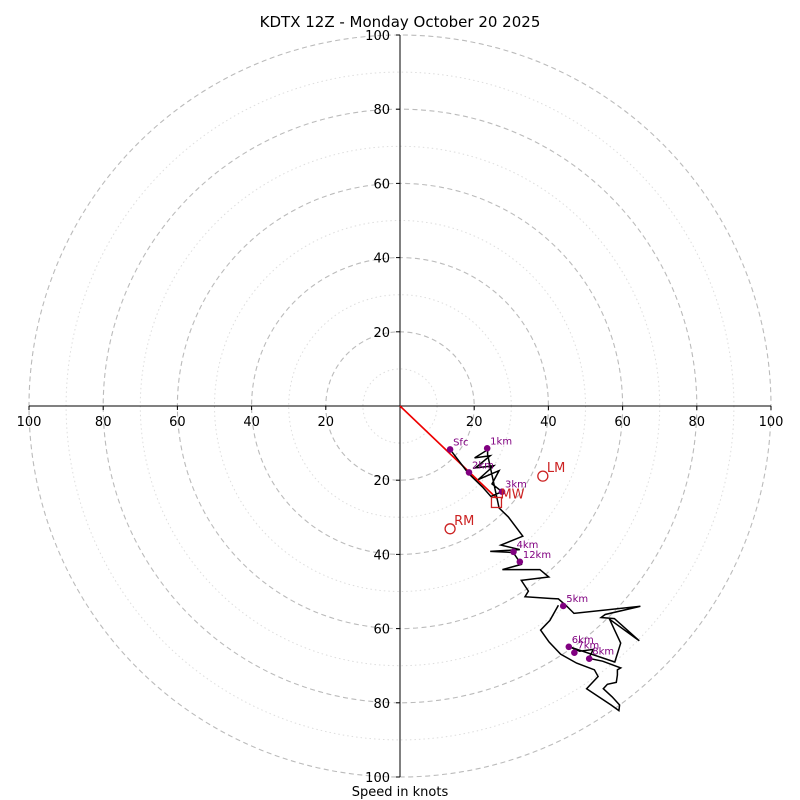 This screenshot has height=800, width=800. What do you see at coordinates (583, 640) in the screenshot?
I see `height-label: 6km` at bounding box center [583, 640].